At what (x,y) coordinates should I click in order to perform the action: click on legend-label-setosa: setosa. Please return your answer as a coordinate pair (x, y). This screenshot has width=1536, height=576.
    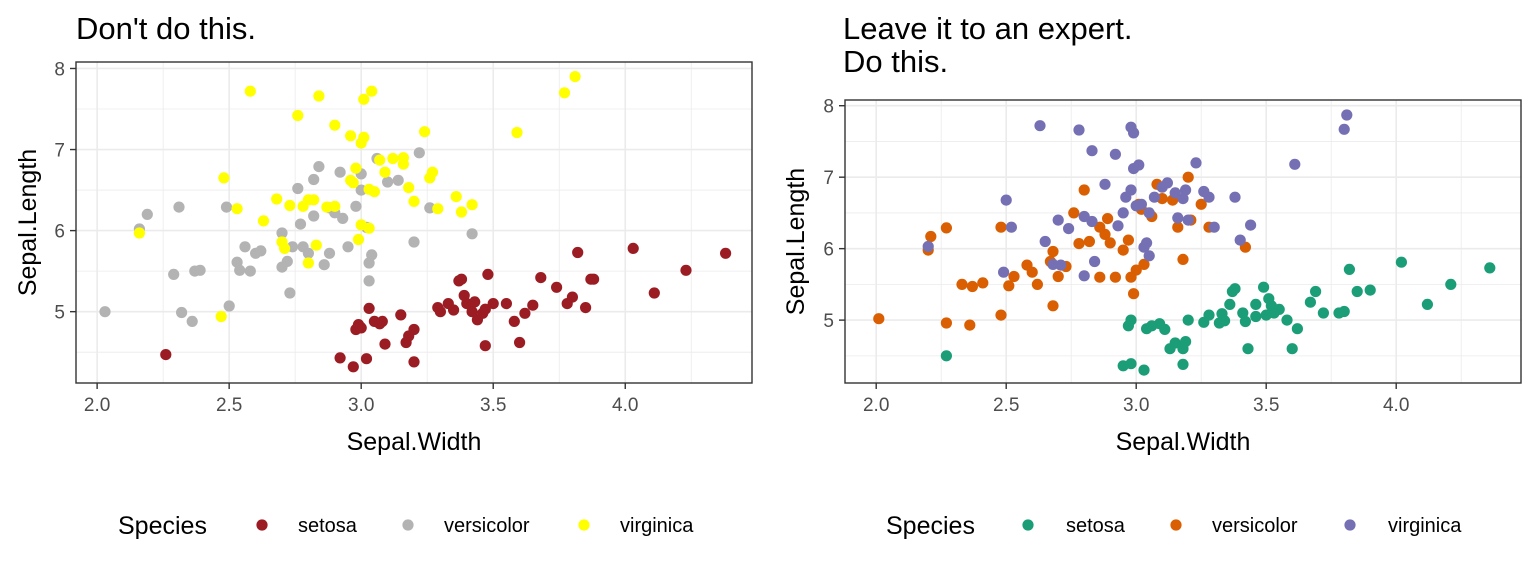
    Looking at the image, I should click on (1096, 526).